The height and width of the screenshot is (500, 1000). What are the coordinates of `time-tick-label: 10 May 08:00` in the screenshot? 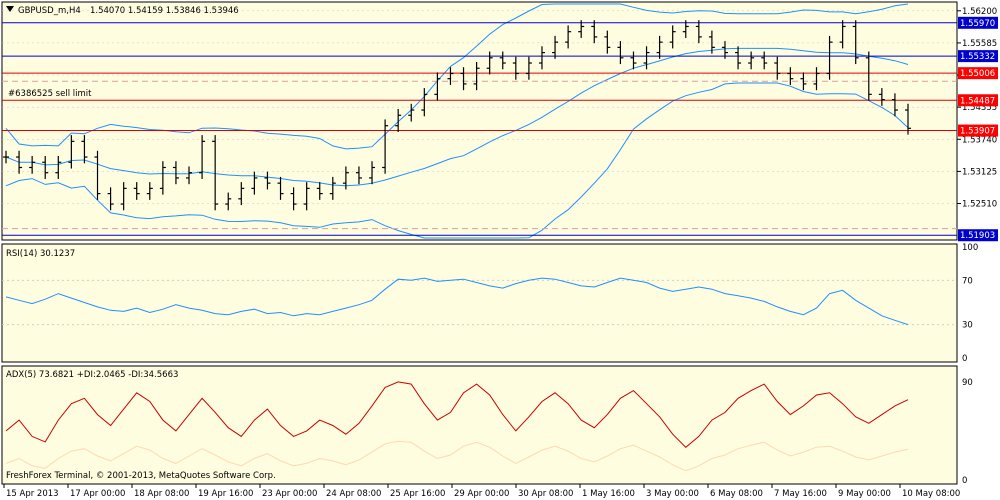 It's located at (931, 494).